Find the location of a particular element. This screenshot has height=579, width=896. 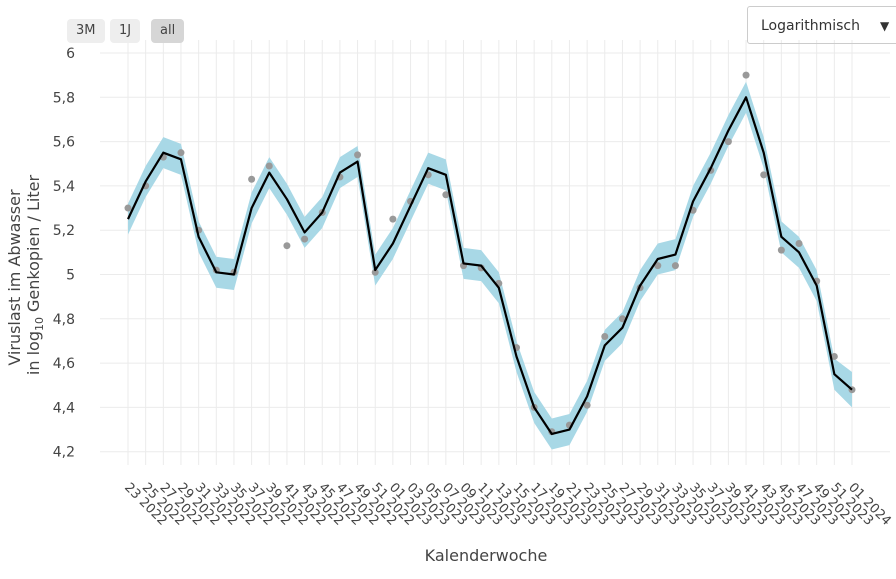

x-tick-label: 31 2022 is located at coordinates (216, 504).